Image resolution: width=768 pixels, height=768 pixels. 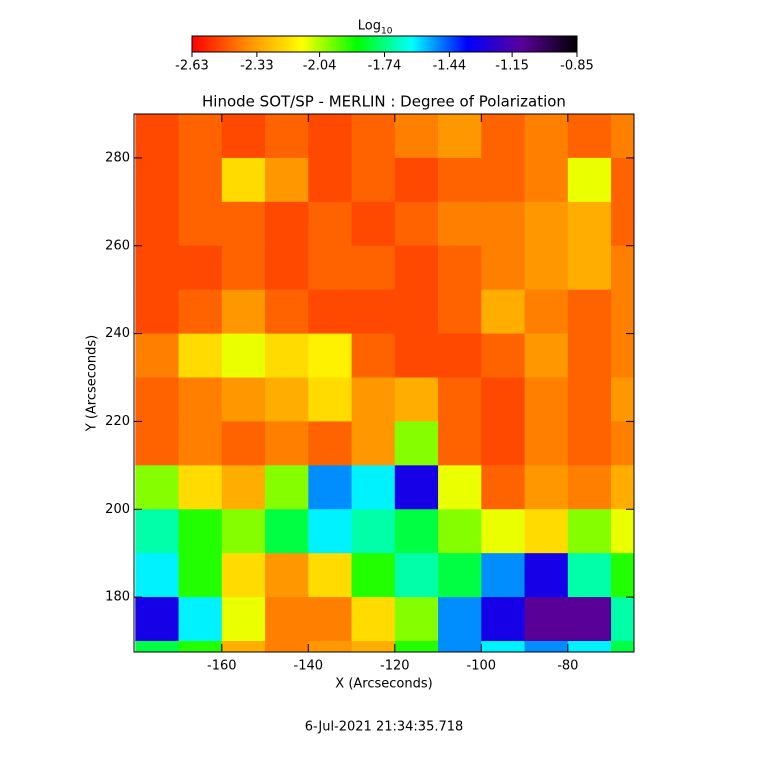 I want to click on colorbar-tick-label: -2.33, so click(x=257, y=66).